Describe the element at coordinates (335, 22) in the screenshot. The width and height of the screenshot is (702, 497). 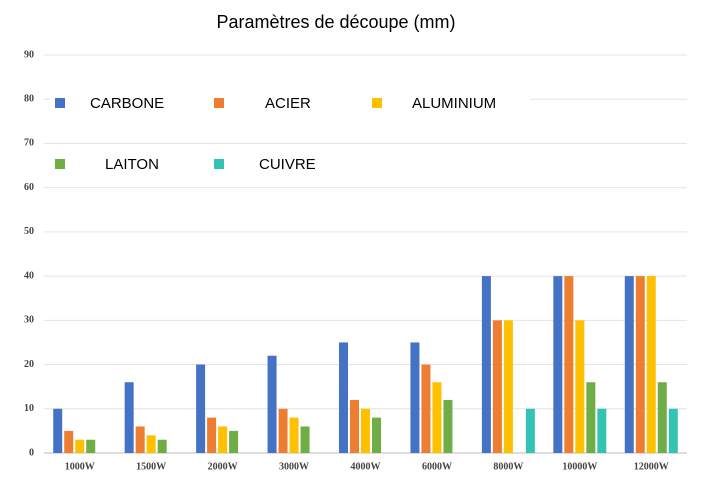
I see `chart-title: Paramètres de découpe (mm)` at that location.